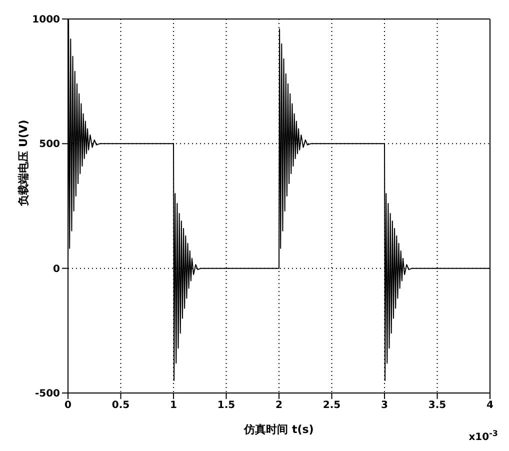  What do you see at coordinates (174, 406) in the screenshot?
I see `x-tick-label: 1` at bounding box center [174, 406].